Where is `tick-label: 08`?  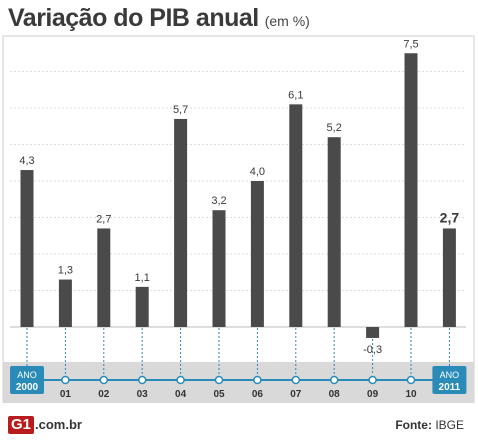 tick-label: 08 is located at coordinates (335, 394).